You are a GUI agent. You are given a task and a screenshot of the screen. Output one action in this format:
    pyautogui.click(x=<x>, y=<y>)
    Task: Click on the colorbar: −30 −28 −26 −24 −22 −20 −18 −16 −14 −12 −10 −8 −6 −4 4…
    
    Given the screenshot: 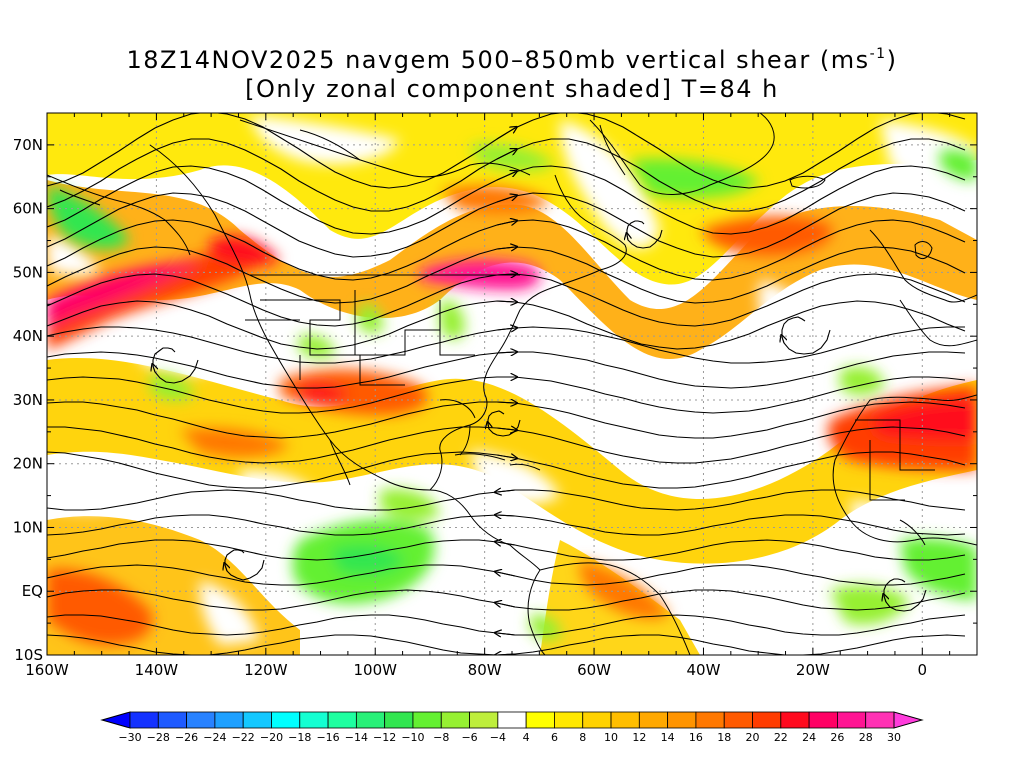 What is the action you would take?
    pyautogui.click(x=512, y=727)
    